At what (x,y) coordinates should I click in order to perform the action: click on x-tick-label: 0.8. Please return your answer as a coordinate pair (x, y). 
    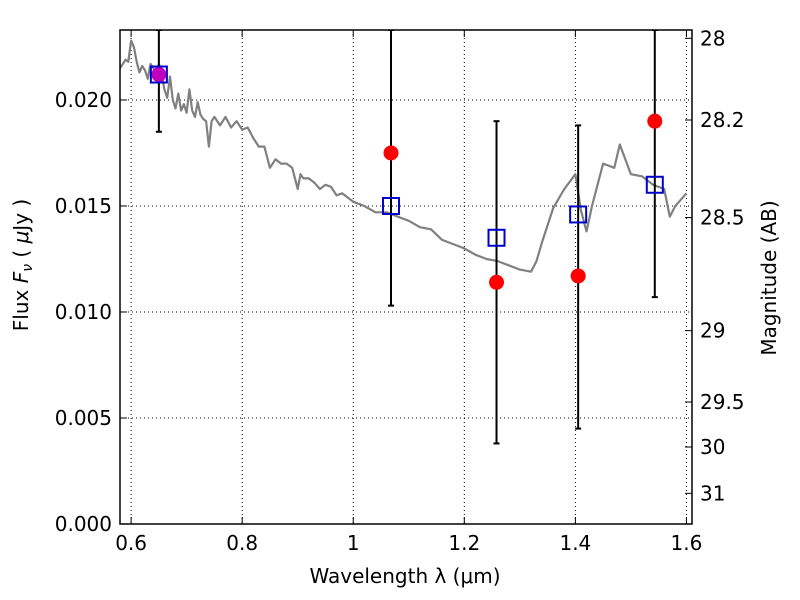
    Looking at the image, I should click on (242, 543).